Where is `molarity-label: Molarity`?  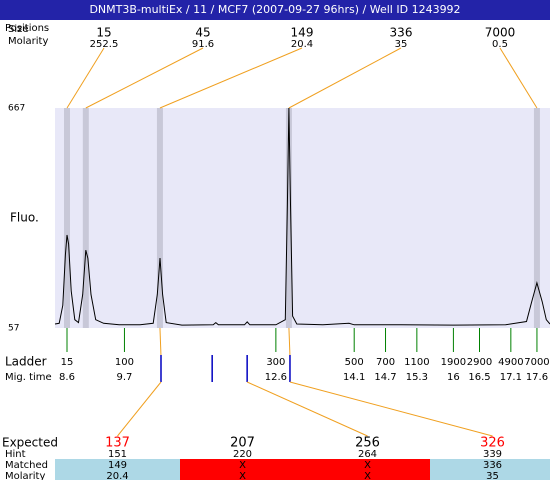
molarity-label: Molarity is located at coordinates (28, 41).